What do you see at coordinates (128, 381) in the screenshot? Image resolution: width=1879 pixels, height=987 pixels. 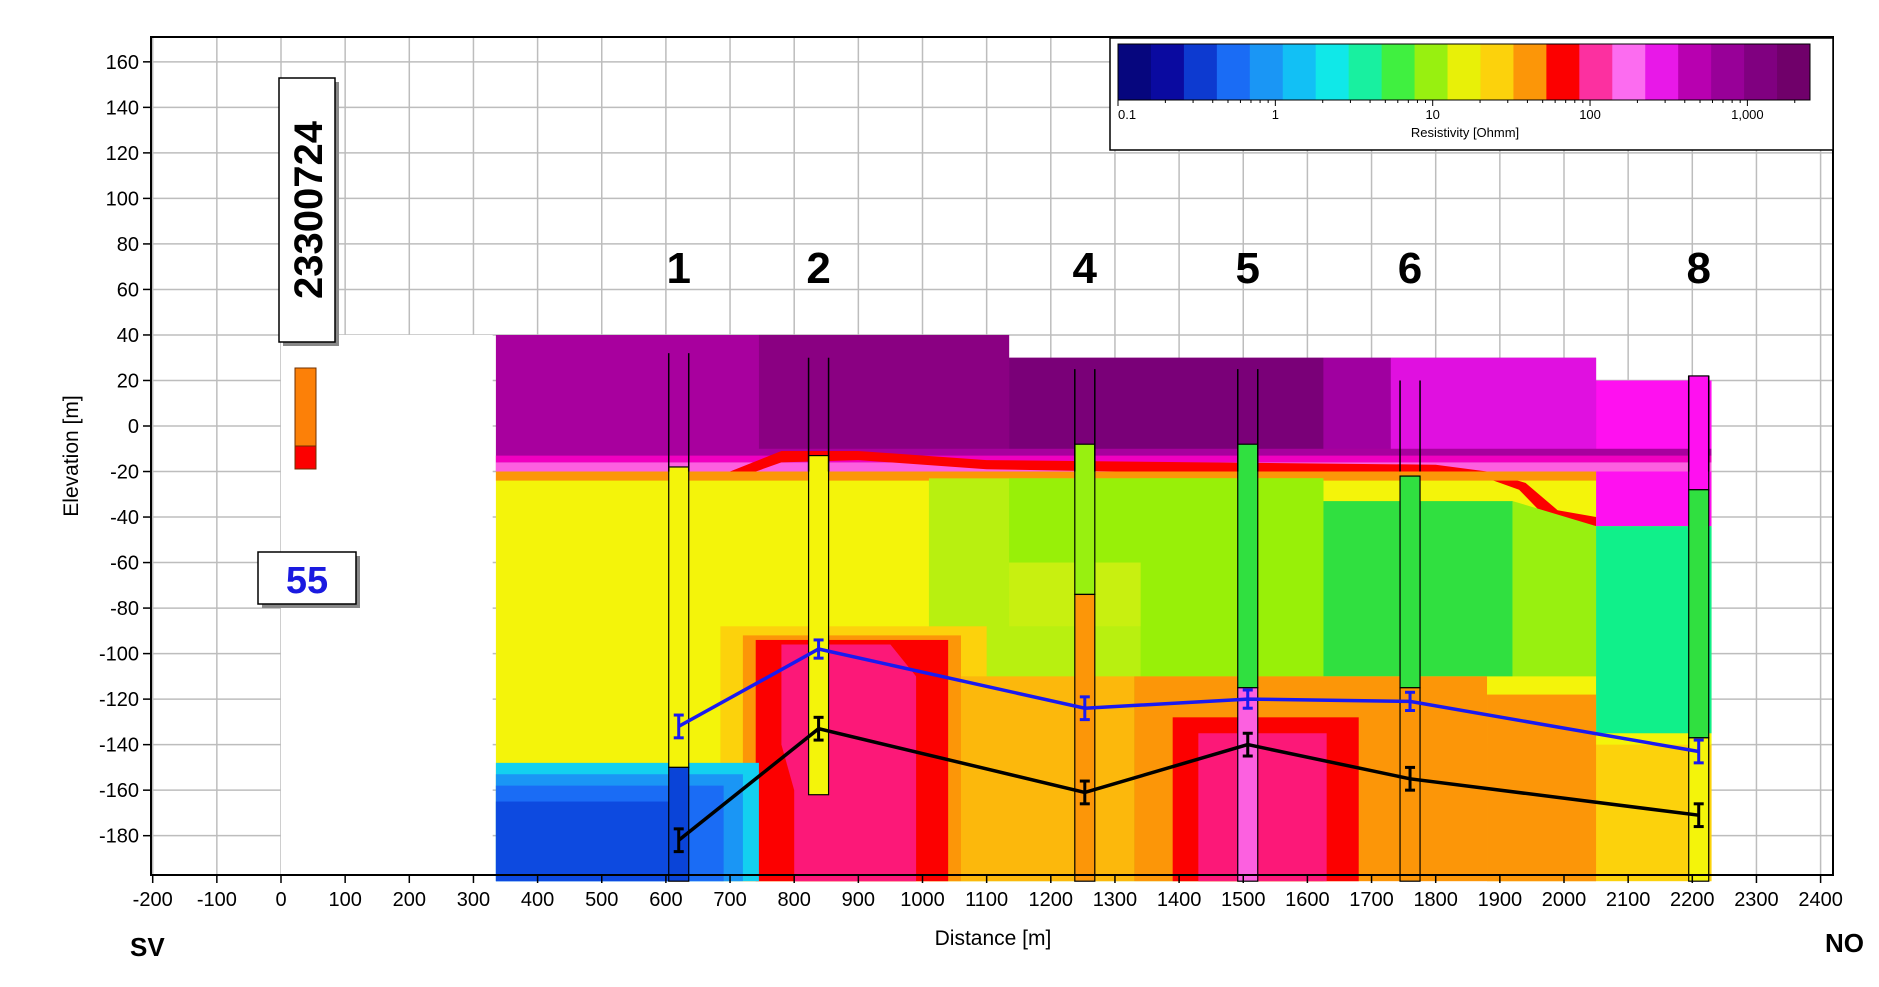 I see `y-tick-label: 20` at bounding box center [128, 381].